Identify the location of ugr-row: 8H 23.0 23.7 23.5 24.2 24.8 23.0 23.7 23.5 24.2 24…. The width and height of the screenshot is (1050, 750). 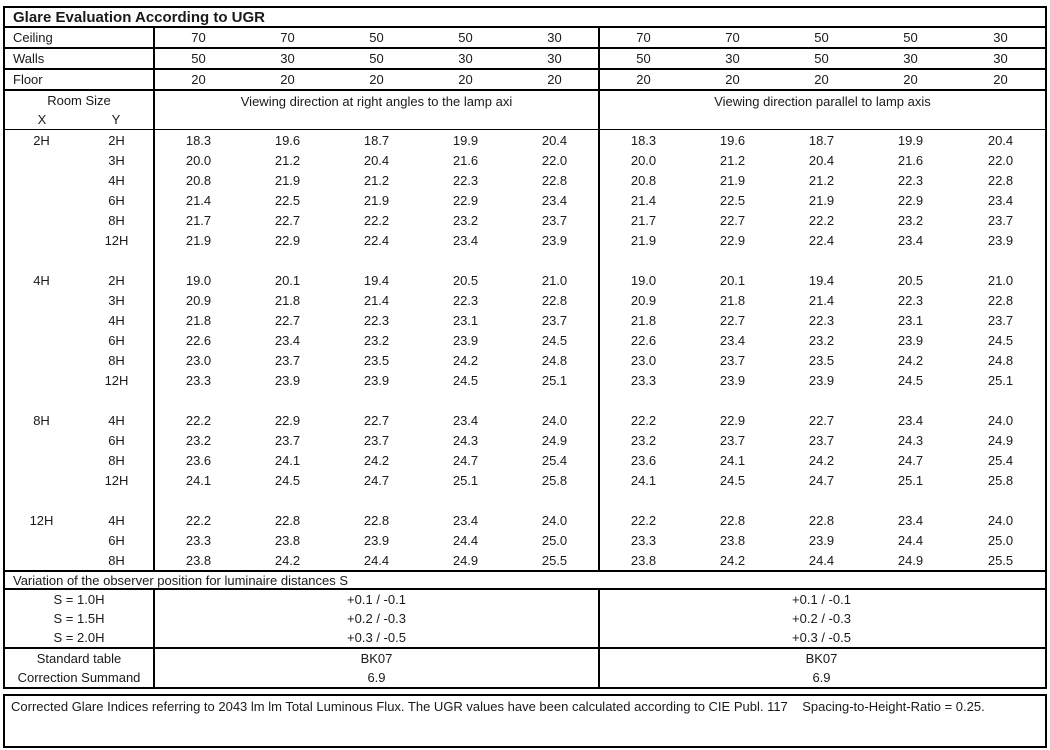
(525, 360).